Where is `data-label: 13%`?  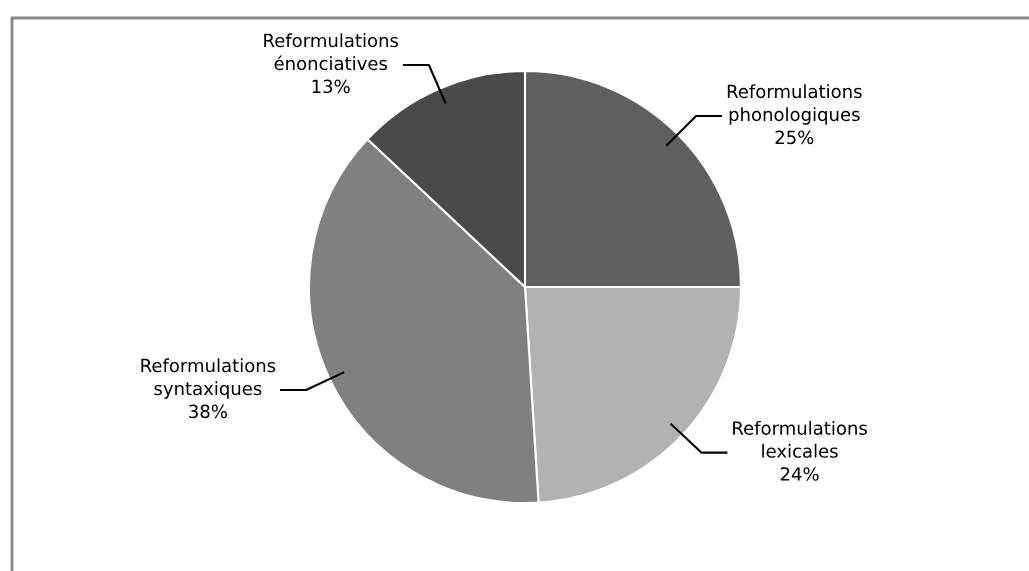 data-label: 13% is located at coordinates (331, 86).